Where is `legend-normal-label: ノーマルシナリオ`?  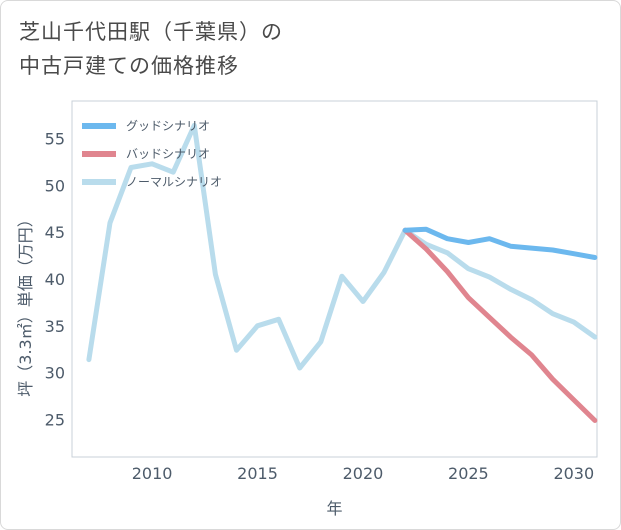
legend-normal-label: ノーマルシナリオ is located at coordinates (174, 182).